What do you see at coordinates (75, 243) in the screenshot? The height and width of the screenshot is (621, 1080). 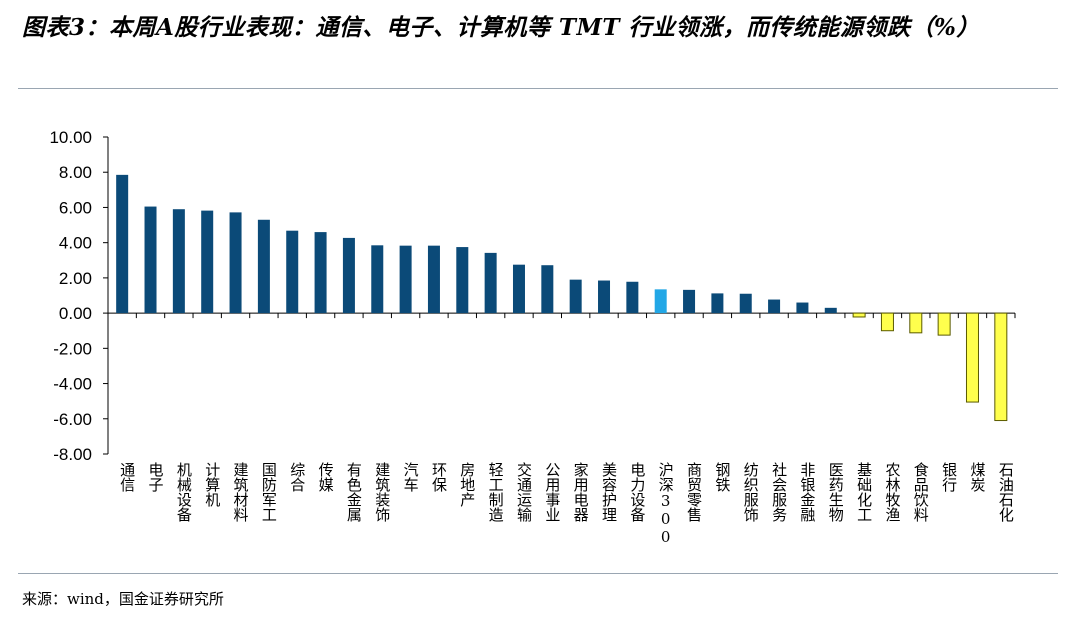 I see `y-tick-label: 4.00` at bounding box center [75, 243].